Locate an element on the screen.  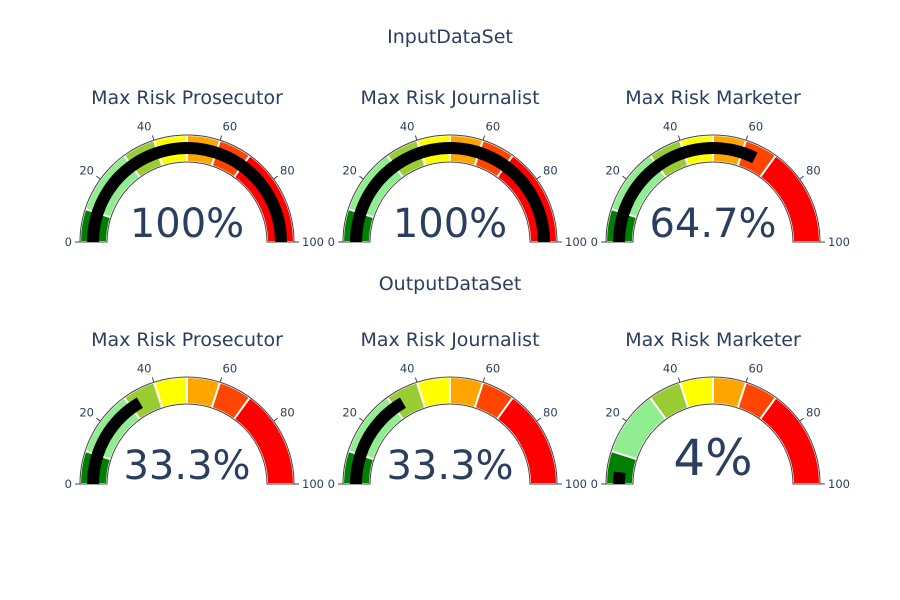
gauge-max-risk-prosecutor: Max Risk Prosecutor 0 20 40 60 80 100 33.3% is located at coordinates (194, 410).